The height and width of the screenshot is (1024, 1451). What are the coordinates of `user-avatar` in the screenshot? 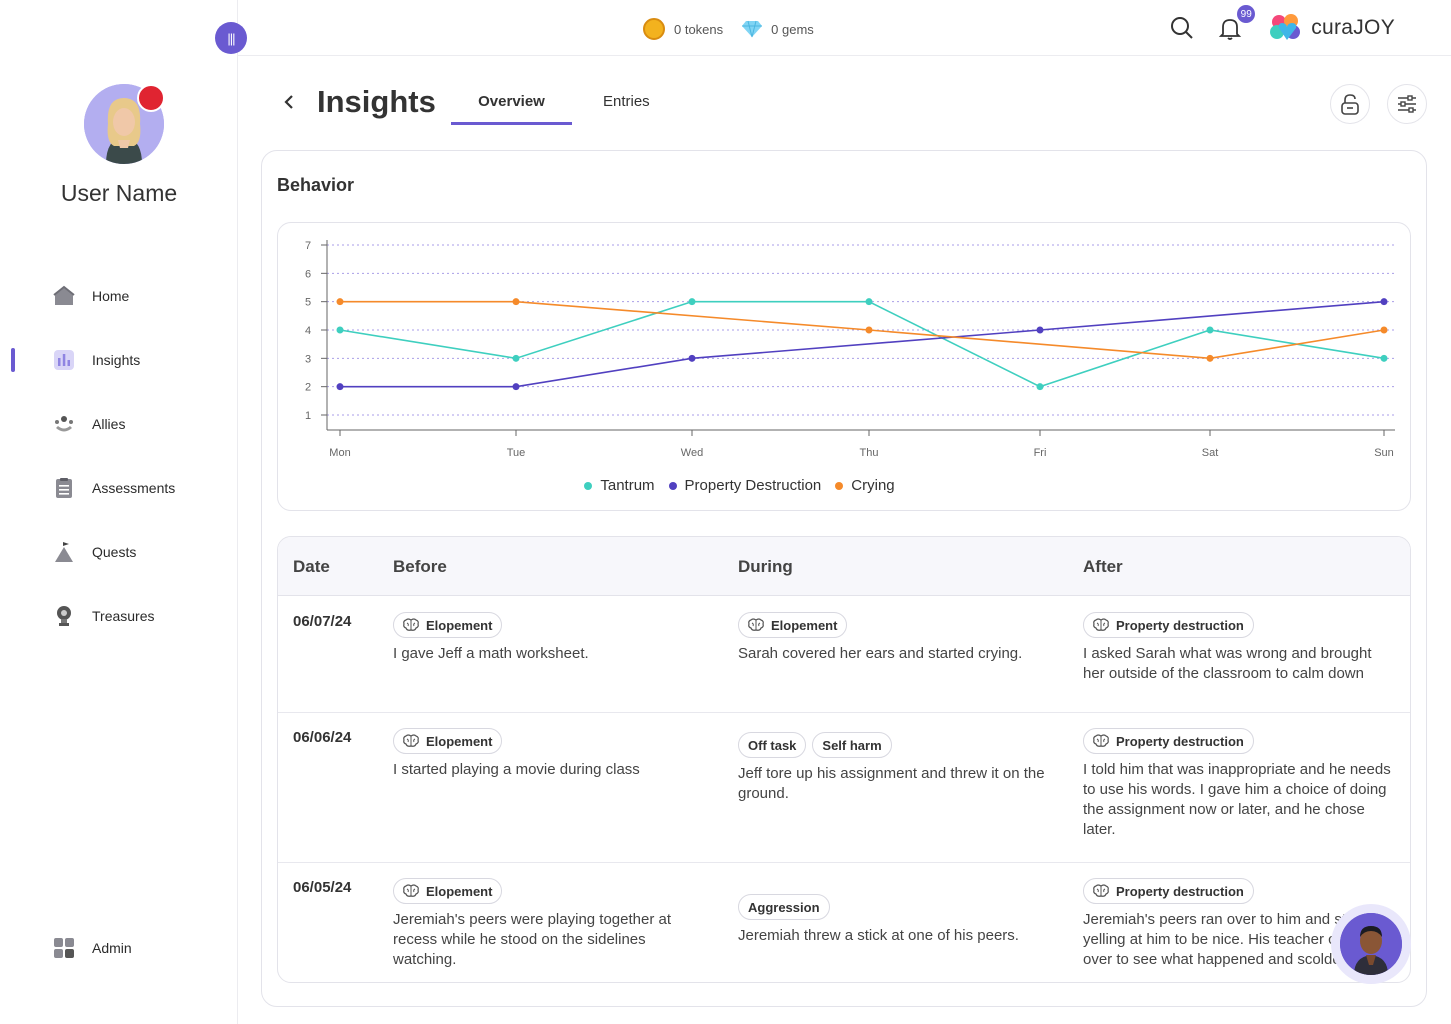 It's located at (124, 124).